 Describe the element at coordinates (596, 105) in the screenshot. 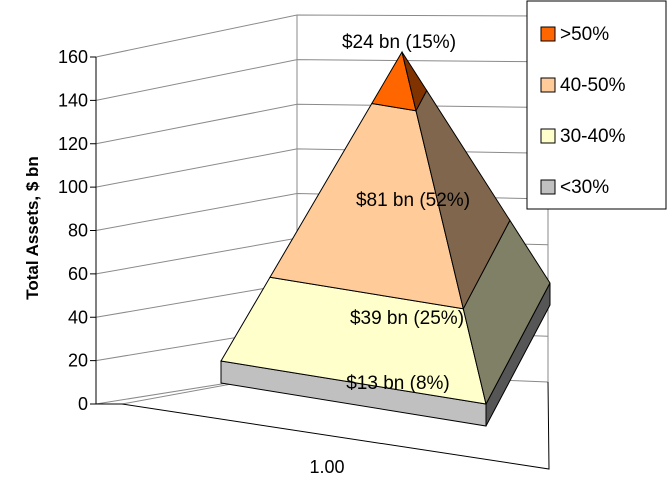

I see `legend: >50% 40-50% 30-40% <30%` at that location.